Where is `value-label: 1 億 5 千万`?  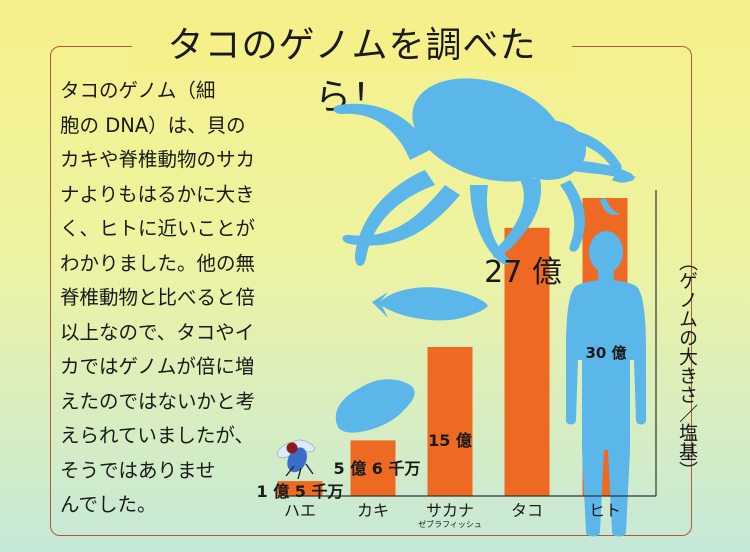 value-label: 1 億 5 千万 is located at coordinates (300, 491).